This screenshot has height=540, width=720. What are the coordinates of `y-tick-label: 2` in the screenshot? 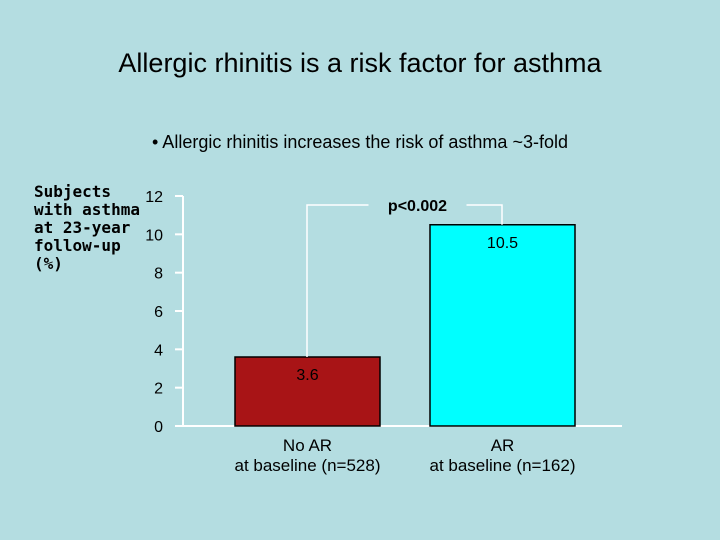 It's located at (158, 389).